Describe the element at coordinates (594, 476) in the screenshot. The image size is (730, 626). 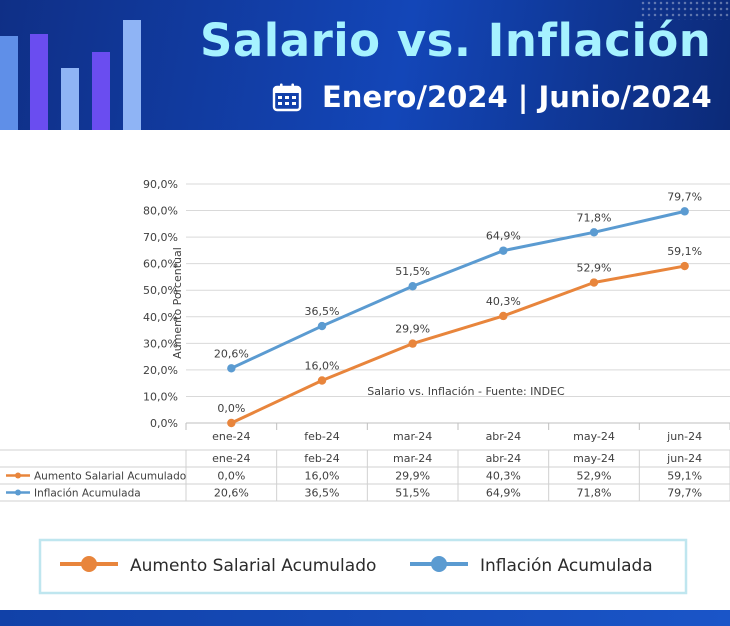
I see `table-cell: 52,9%` at that location.